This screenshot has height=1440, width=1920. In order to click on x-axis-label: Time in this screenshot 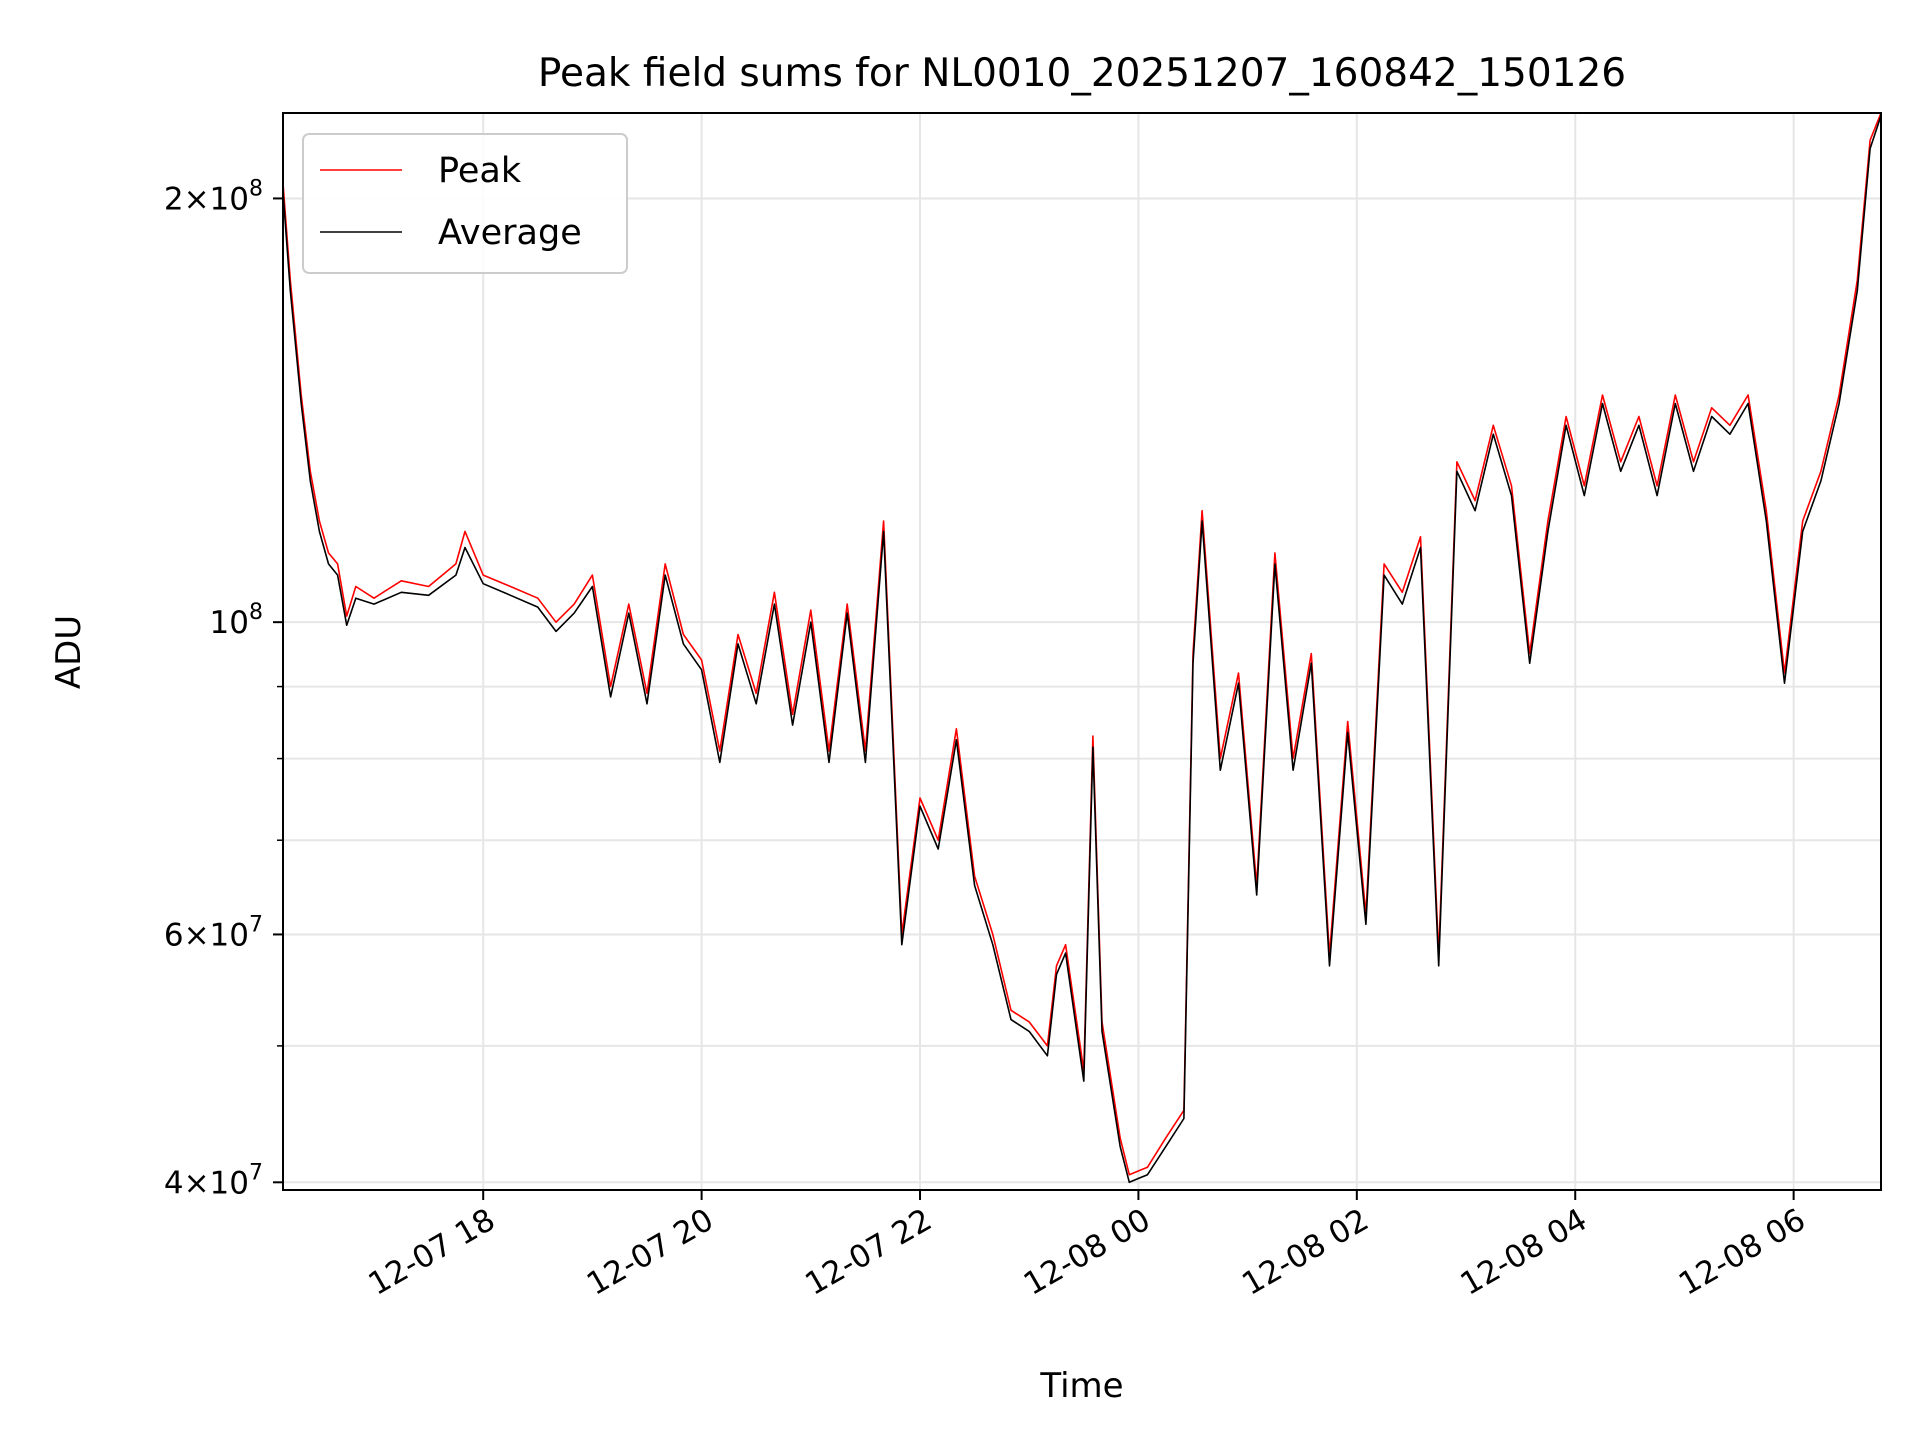, I will do `click(1081, 1386)`.